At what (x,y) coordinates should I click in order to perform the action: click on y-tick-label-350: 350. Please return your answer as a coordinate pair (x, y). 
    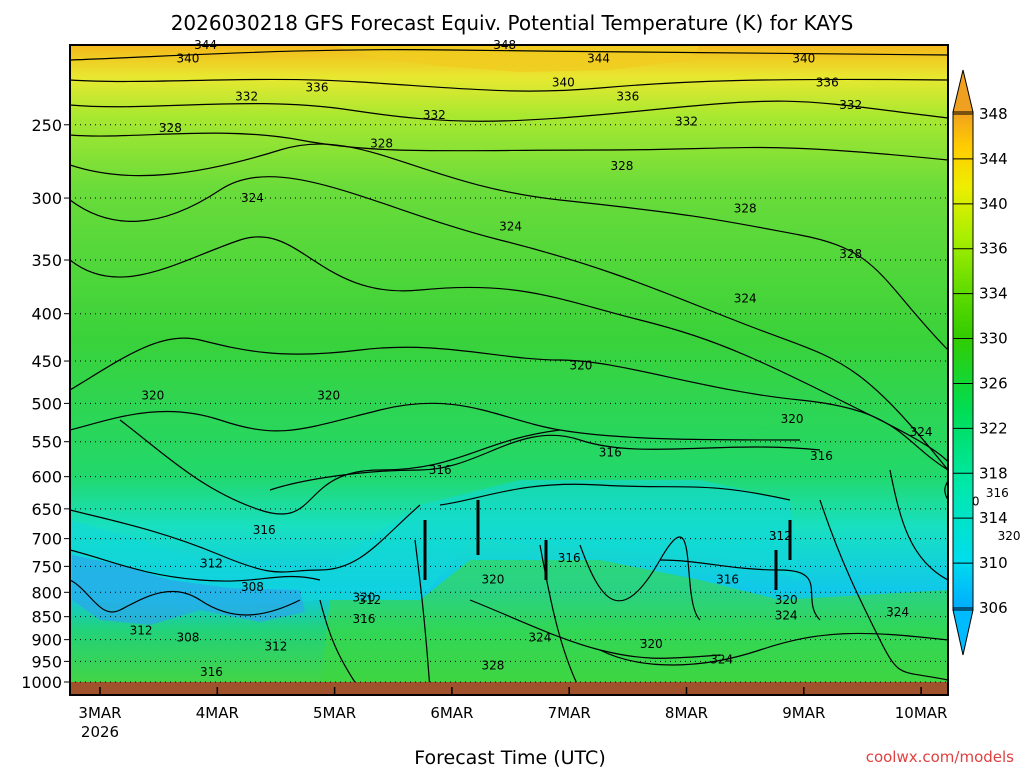
    Looking at the image, I should click on (46, 260).